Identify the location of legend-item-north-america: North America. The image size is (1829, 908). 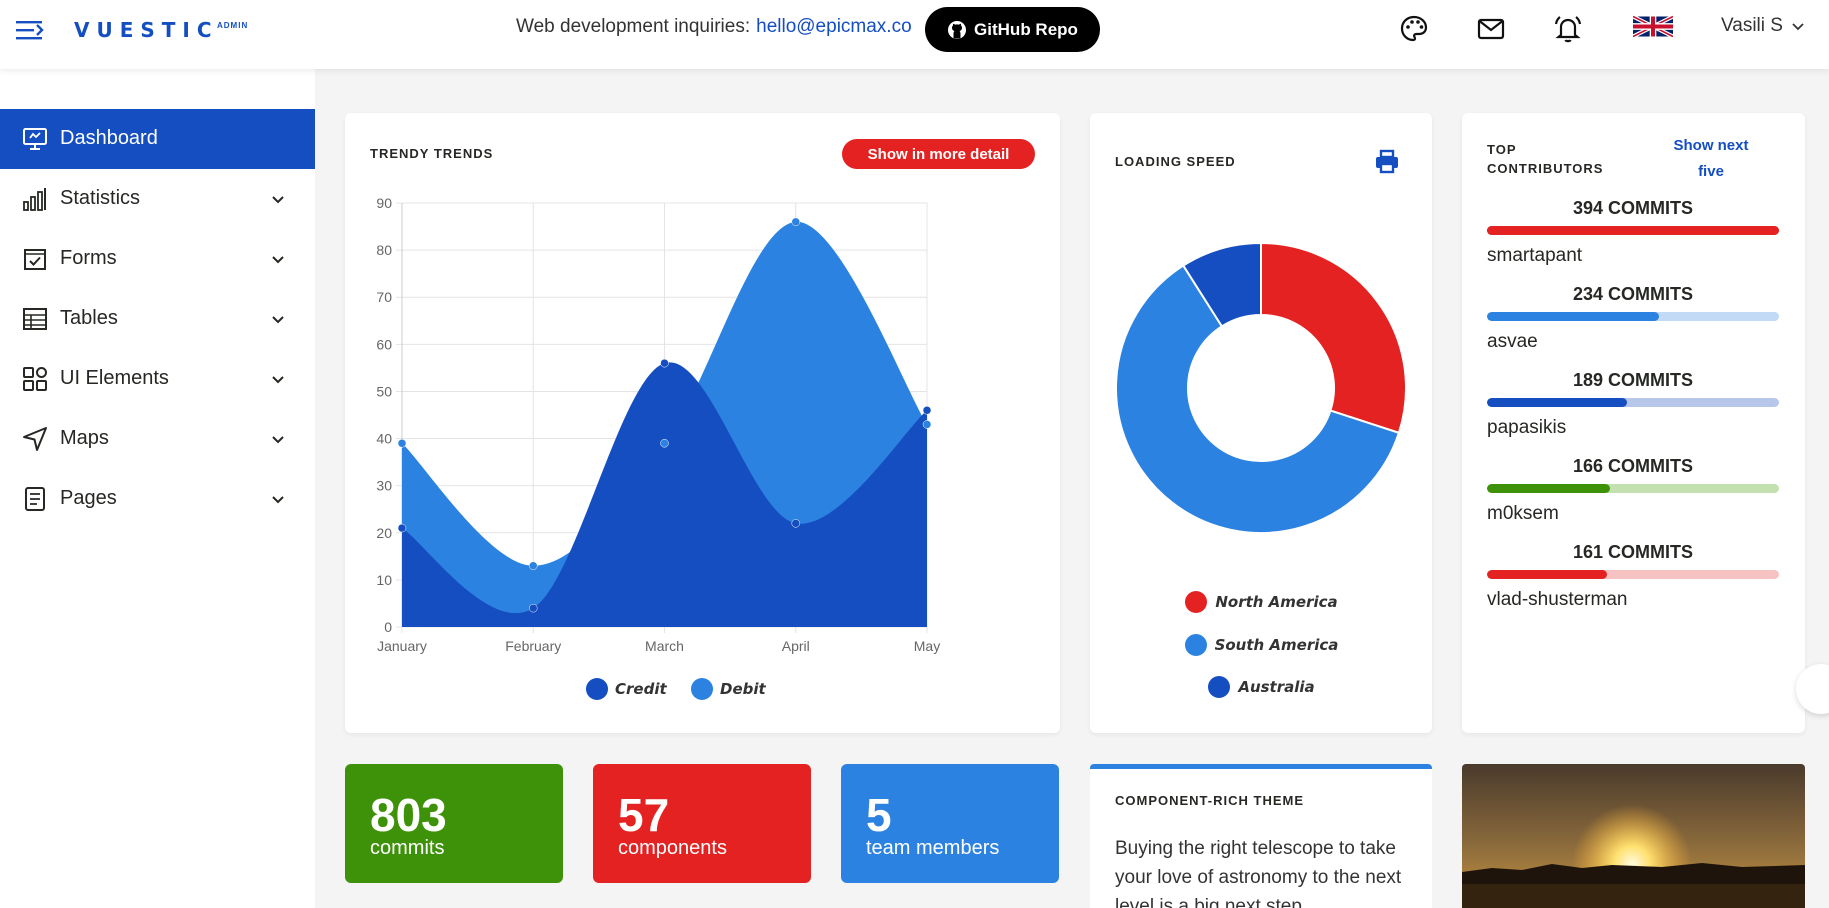
(1261, 602).